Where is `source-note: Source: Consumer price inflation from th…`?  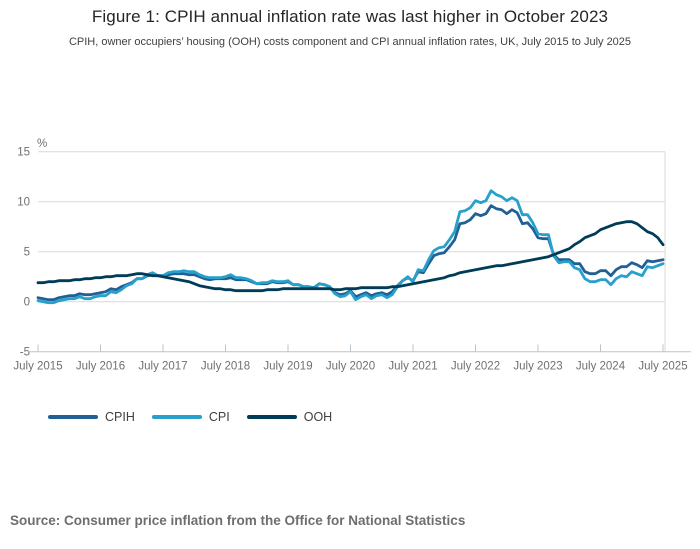 source-note: Source: Consumer price inflation from th… is located at coordinates (238, 520).